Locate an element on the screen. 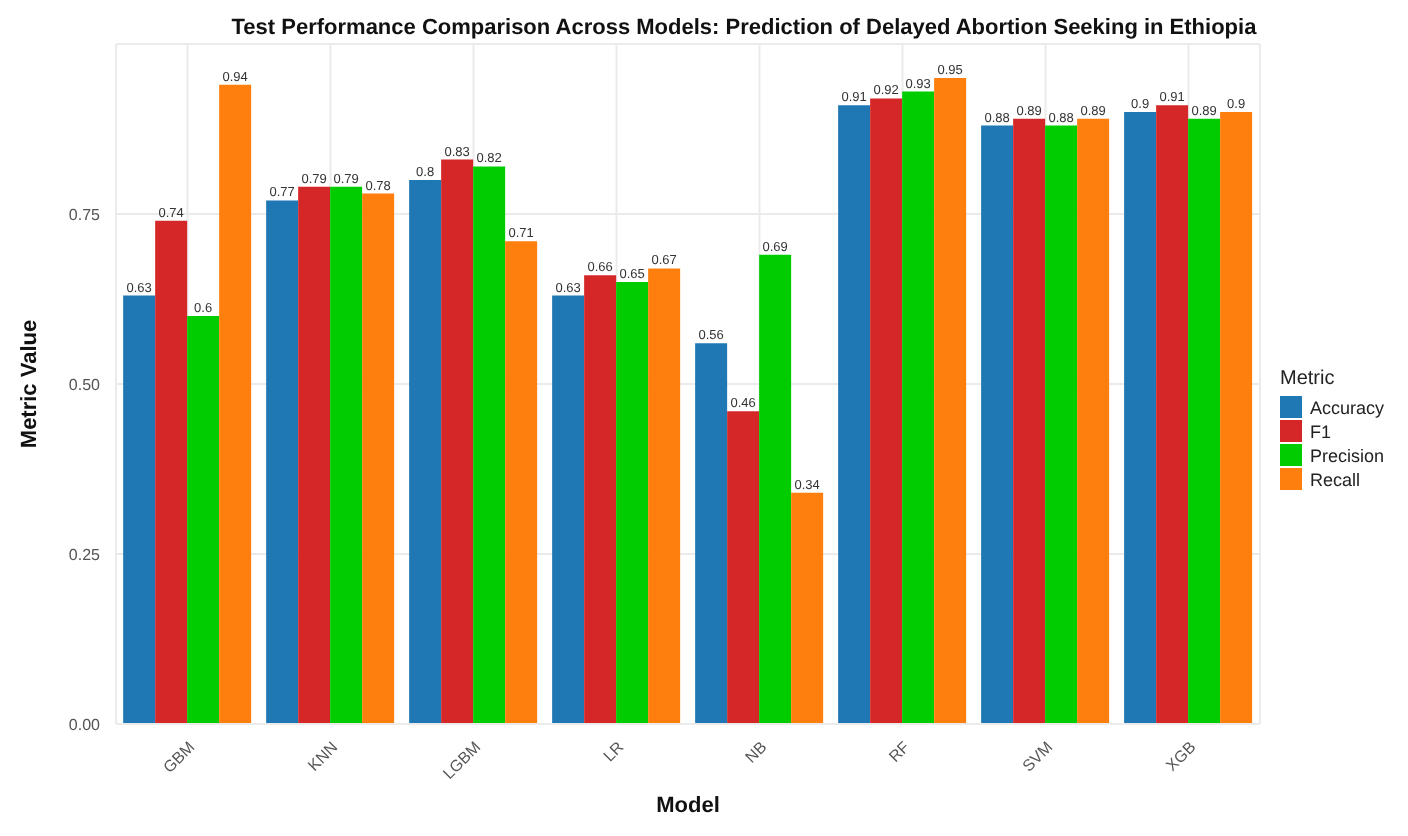  x-axis-title: Model is located at coordinates (688, 806).